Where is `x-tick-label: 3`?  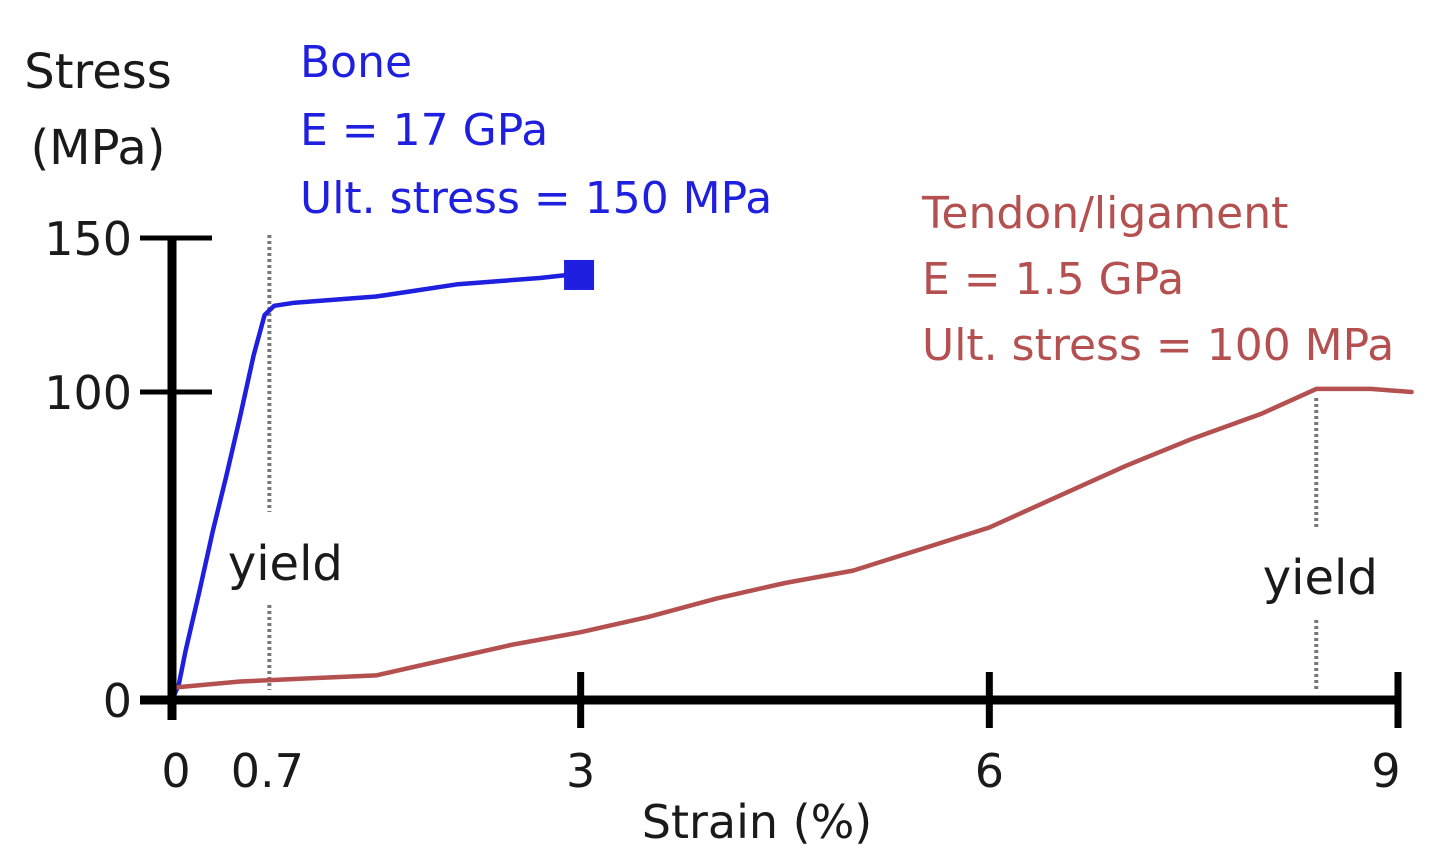 x-tick-label: 3 is located at coordinates (580, 771).